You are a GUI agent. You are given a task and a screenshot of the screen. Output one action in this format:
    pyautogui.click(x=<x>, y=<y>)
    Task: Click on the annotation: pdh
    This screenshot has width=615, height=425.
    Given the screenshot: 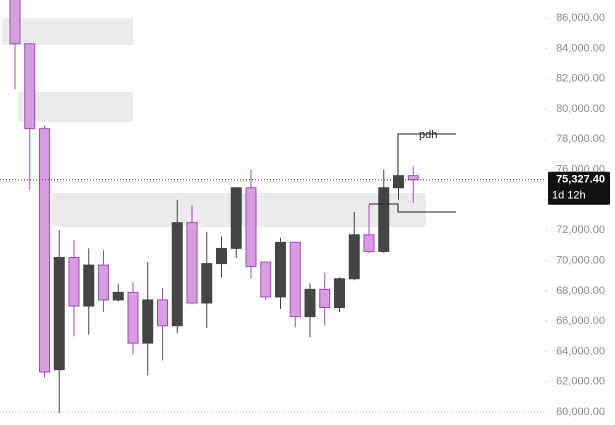 What is the action you would take?
    pyautogui.click(x=428, y=135)
    